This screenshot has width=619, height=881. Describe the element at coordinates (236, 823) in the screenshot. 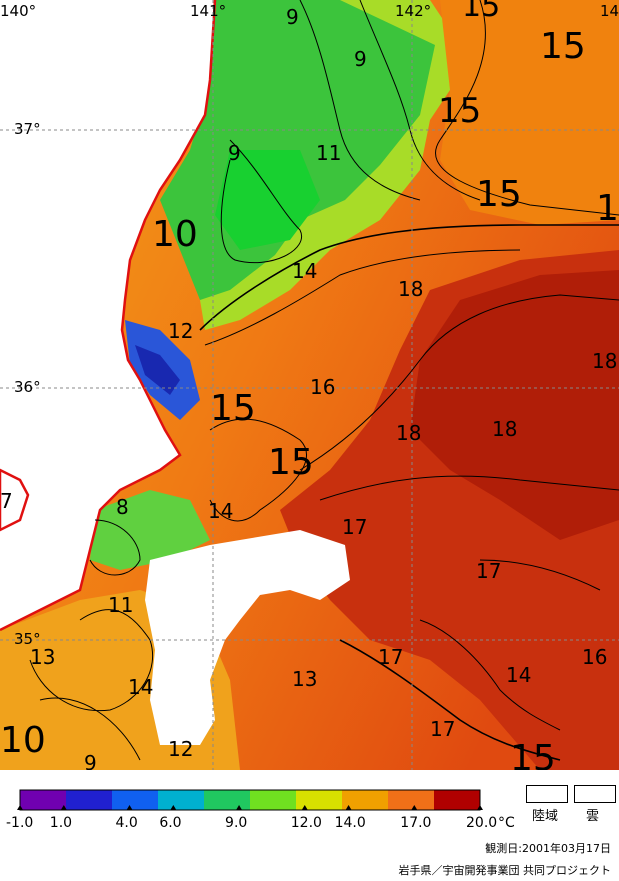

I see `legend-tick-label: 9.0` at that location.